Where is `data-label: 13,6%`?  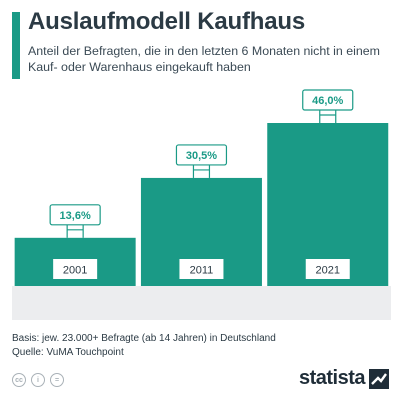 data-label: 13,6% is located at coordinates (75, 216).